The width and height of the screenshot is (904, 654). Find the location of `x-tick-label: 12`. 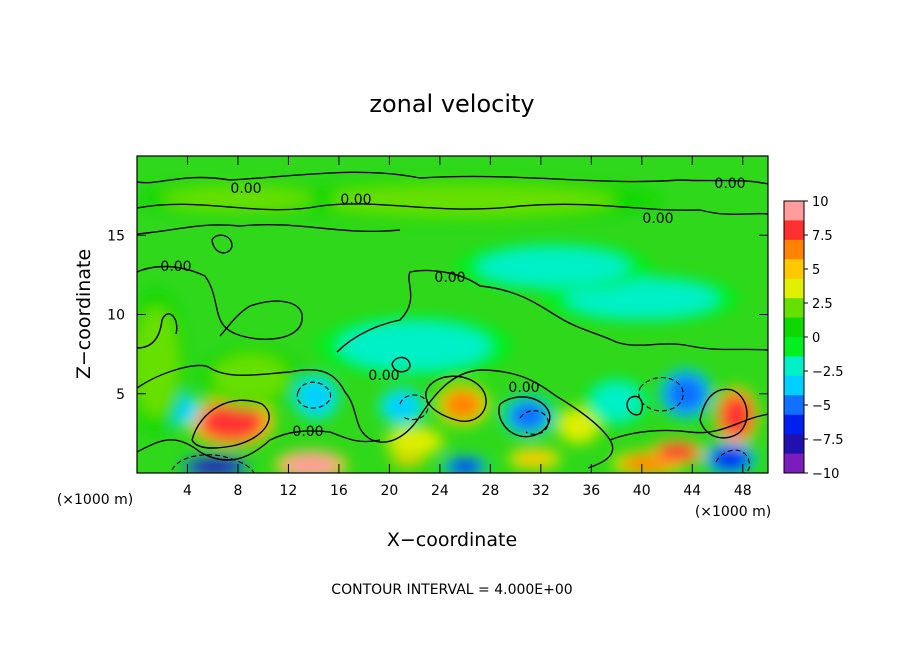

x-tick-label: 12 is located at coordinates (289, 491).